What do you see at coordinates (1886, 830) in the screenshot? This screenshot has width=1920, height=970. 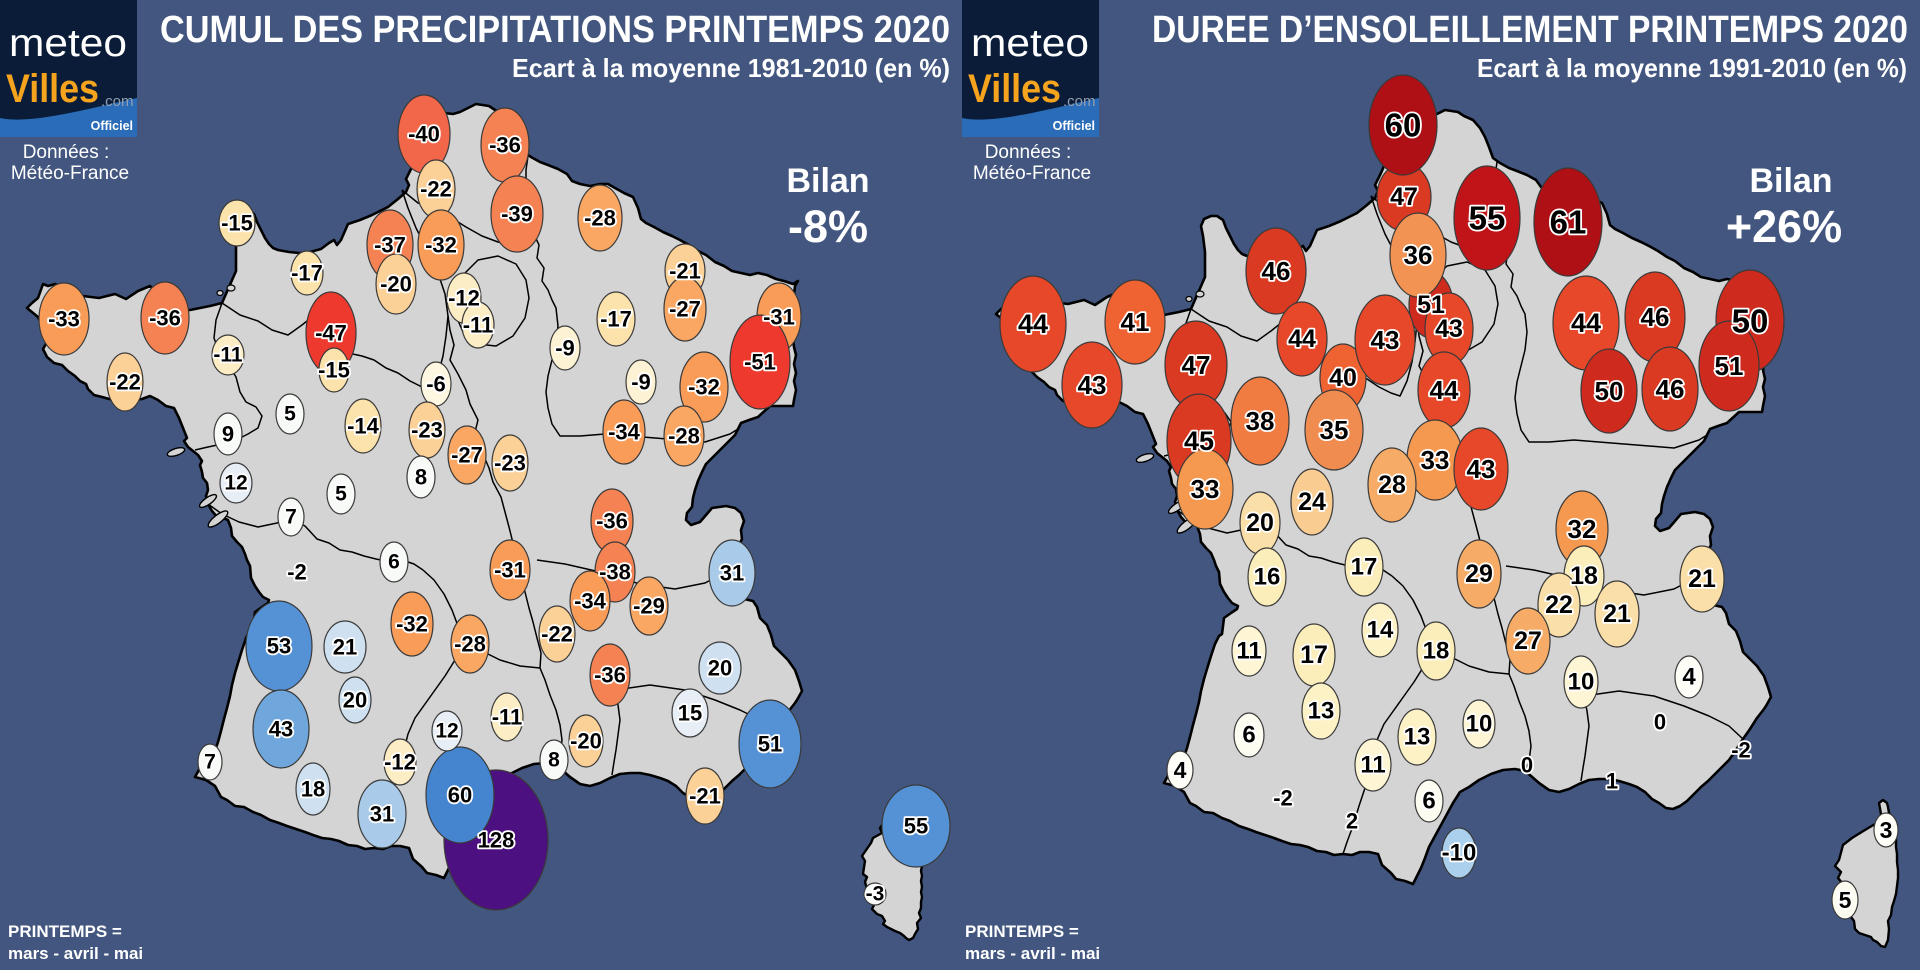 I see `svg-text: 3` at bounding box center [1886, 830].